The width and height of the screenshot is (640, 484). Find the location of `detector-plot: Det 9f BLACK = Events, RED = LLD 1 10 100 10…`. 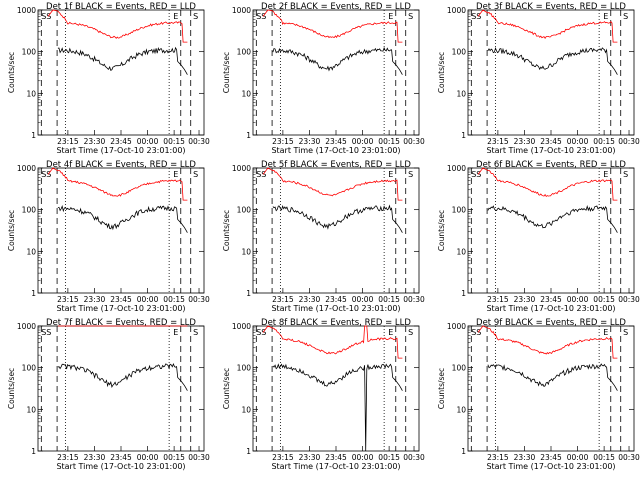

detector-plot: Det 9f BLACK = Events, RED = LLD 1 10 100 10… is located at coordinates (538, 394).